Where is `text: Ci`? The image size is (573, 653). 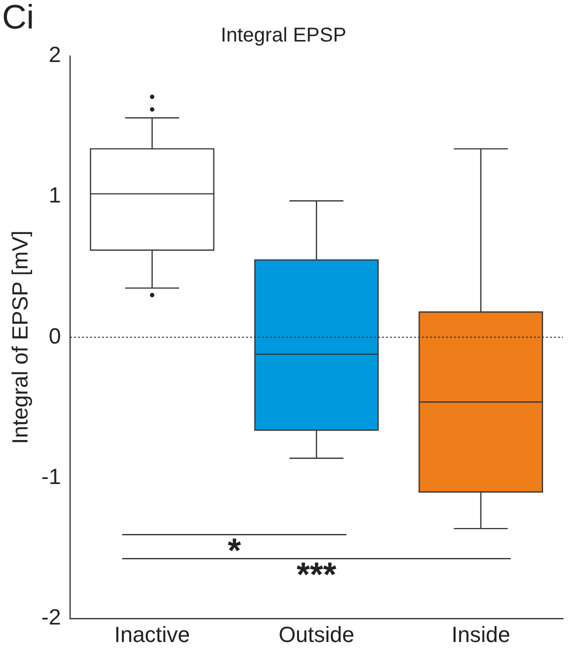 text: Ci is located at coordinates (18, 18).